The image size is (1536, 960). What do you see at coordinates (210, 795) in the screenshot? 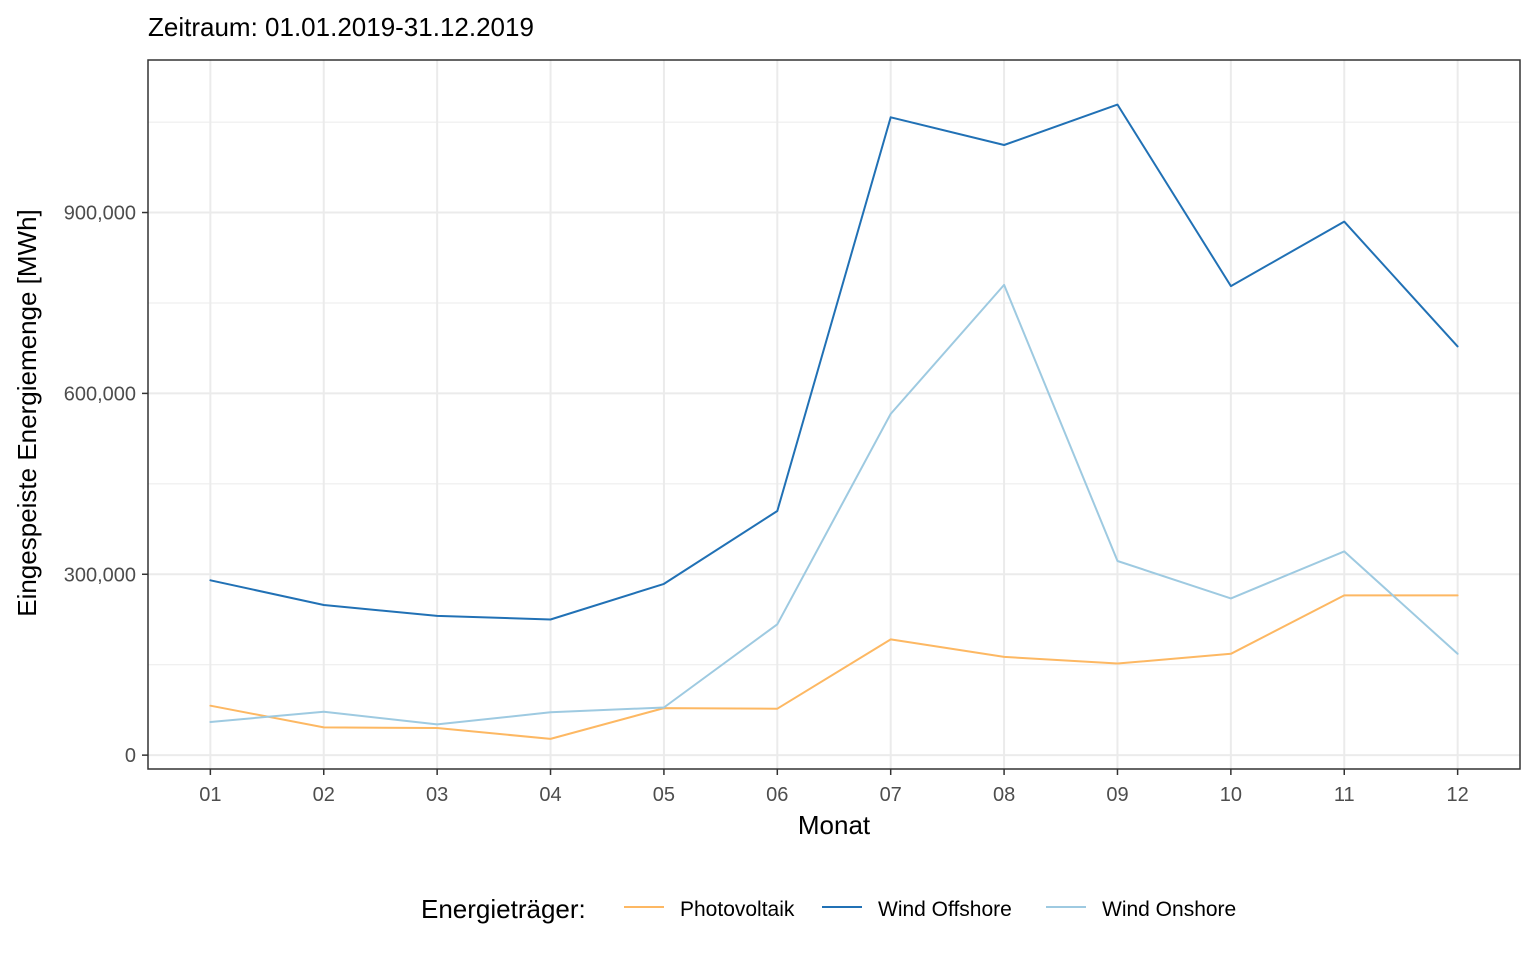
I see `x-tick-label: 01` at bounding box center [210, 795].